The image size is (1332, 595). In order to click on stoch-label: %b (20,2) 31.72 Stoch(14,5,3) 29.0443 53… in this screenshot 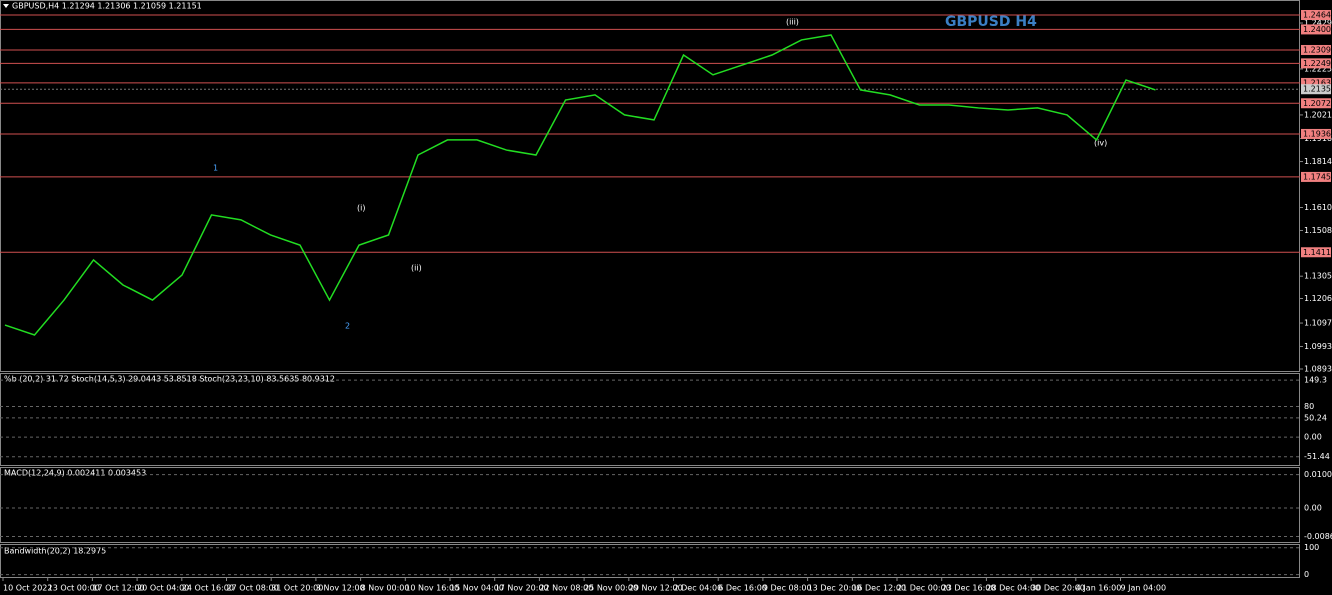, I will do `click(169, 379)`.